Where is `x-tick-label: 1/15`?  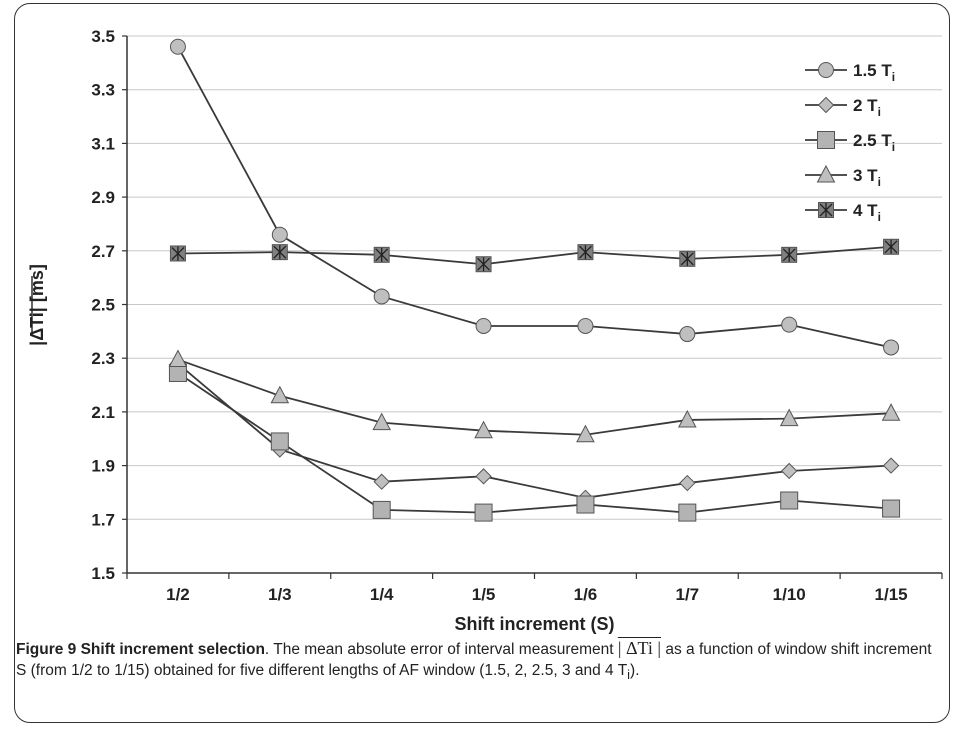
x-tick-label: 1/15 is located at coordinates (891, 594).